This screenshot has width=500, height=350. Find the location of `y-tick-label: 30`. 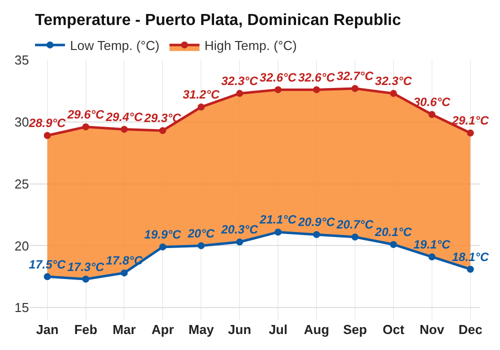

y-tick-label: 30 is located at coordinates (21, 122).